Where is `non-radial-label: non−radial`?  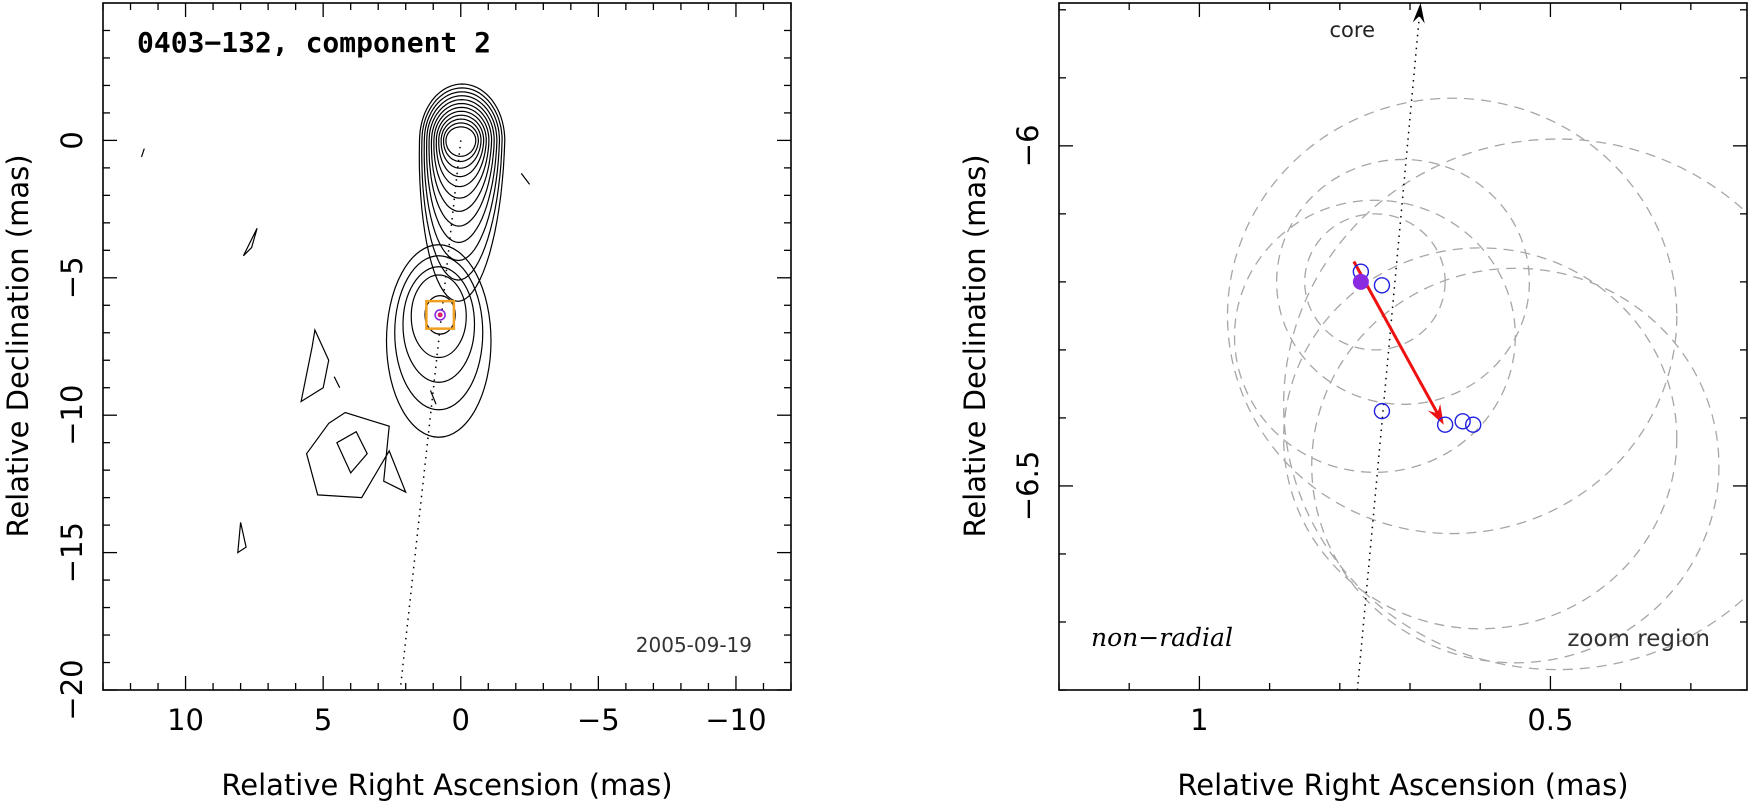
non-radial-label: non−radial is located at coordinates (1162, 637).